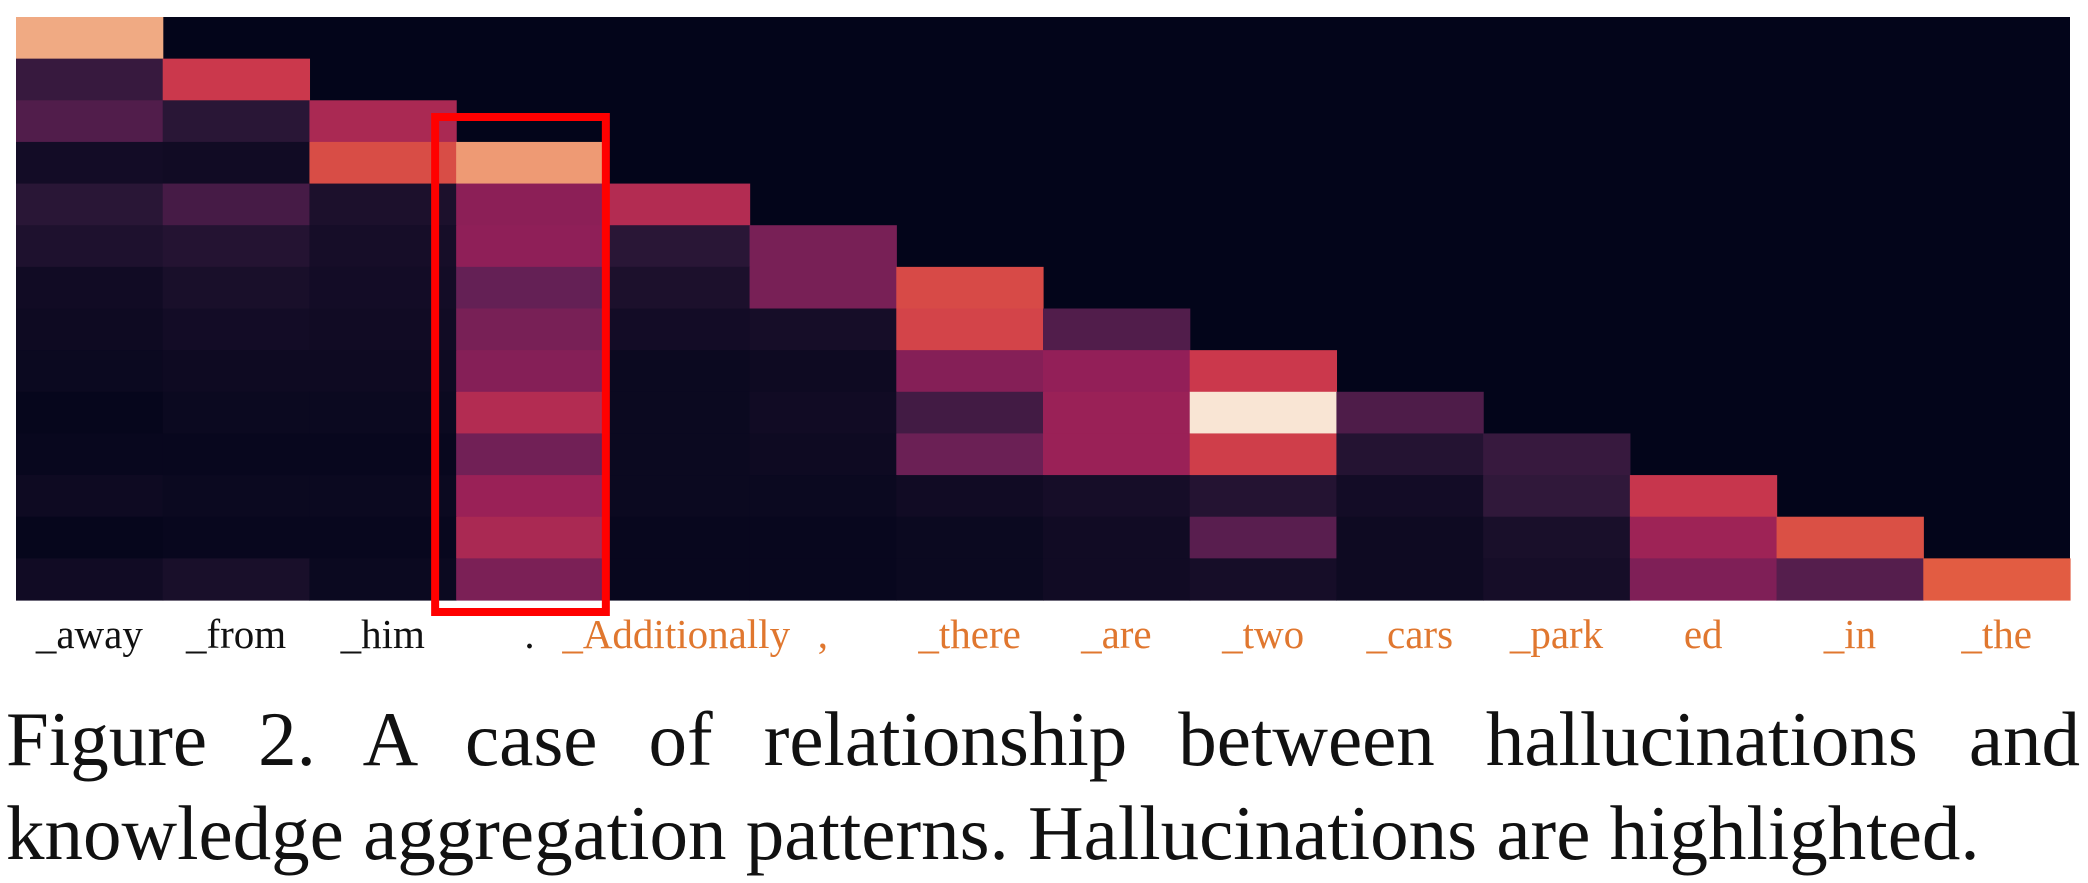 The height and width of the screenshot is (883, 2088). What do you see at coordinates (1557, 454) in the screenshot?
I see `heatmap-cell-r10-c10` at bounding box center [1557, 454].